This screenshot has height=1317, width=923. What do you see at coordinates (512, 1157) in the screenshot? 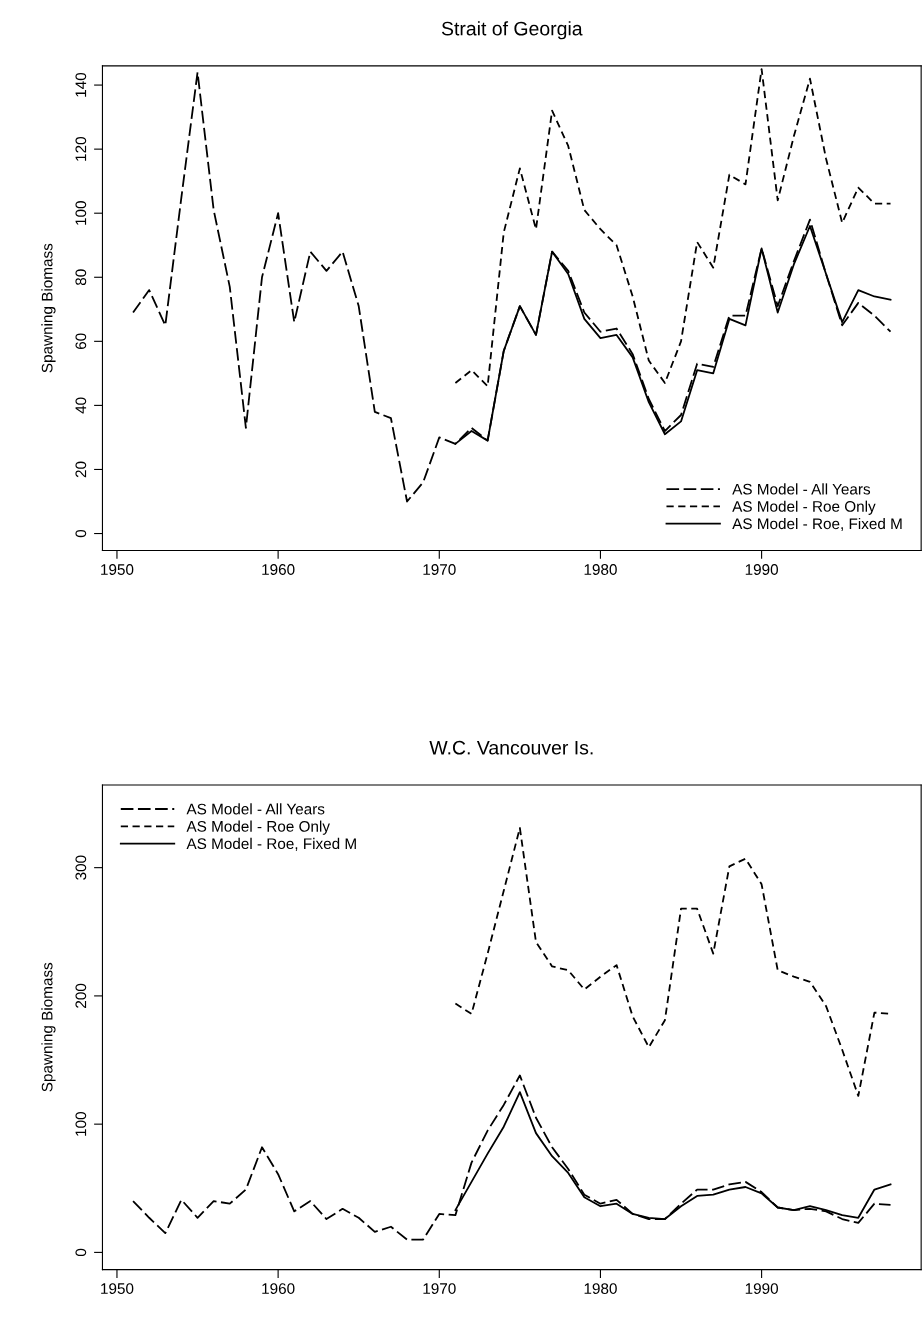
I see `line-series` at bounding box center [512, 1157].